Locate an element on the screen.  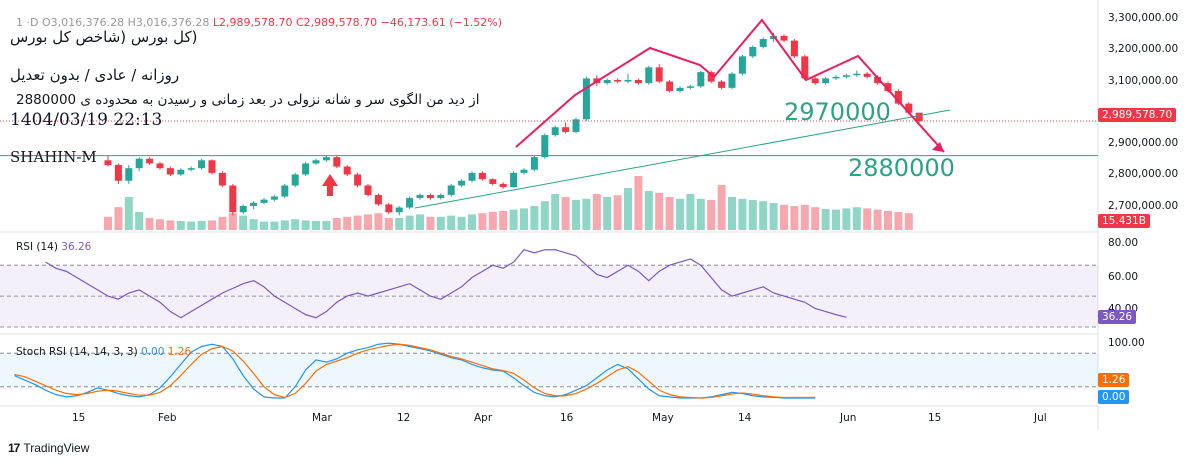
time-tick: 16 is located at coordinates (567, 418).